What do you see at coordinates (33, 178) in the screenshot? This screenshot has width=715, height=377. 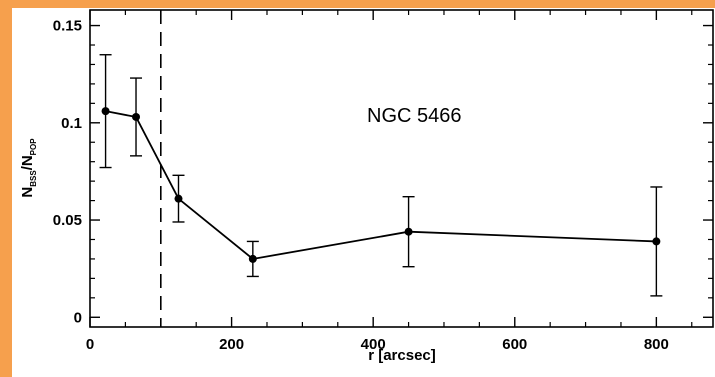 I see `y-axis-label-sub1: BSS` at bounding box center [33, 178].